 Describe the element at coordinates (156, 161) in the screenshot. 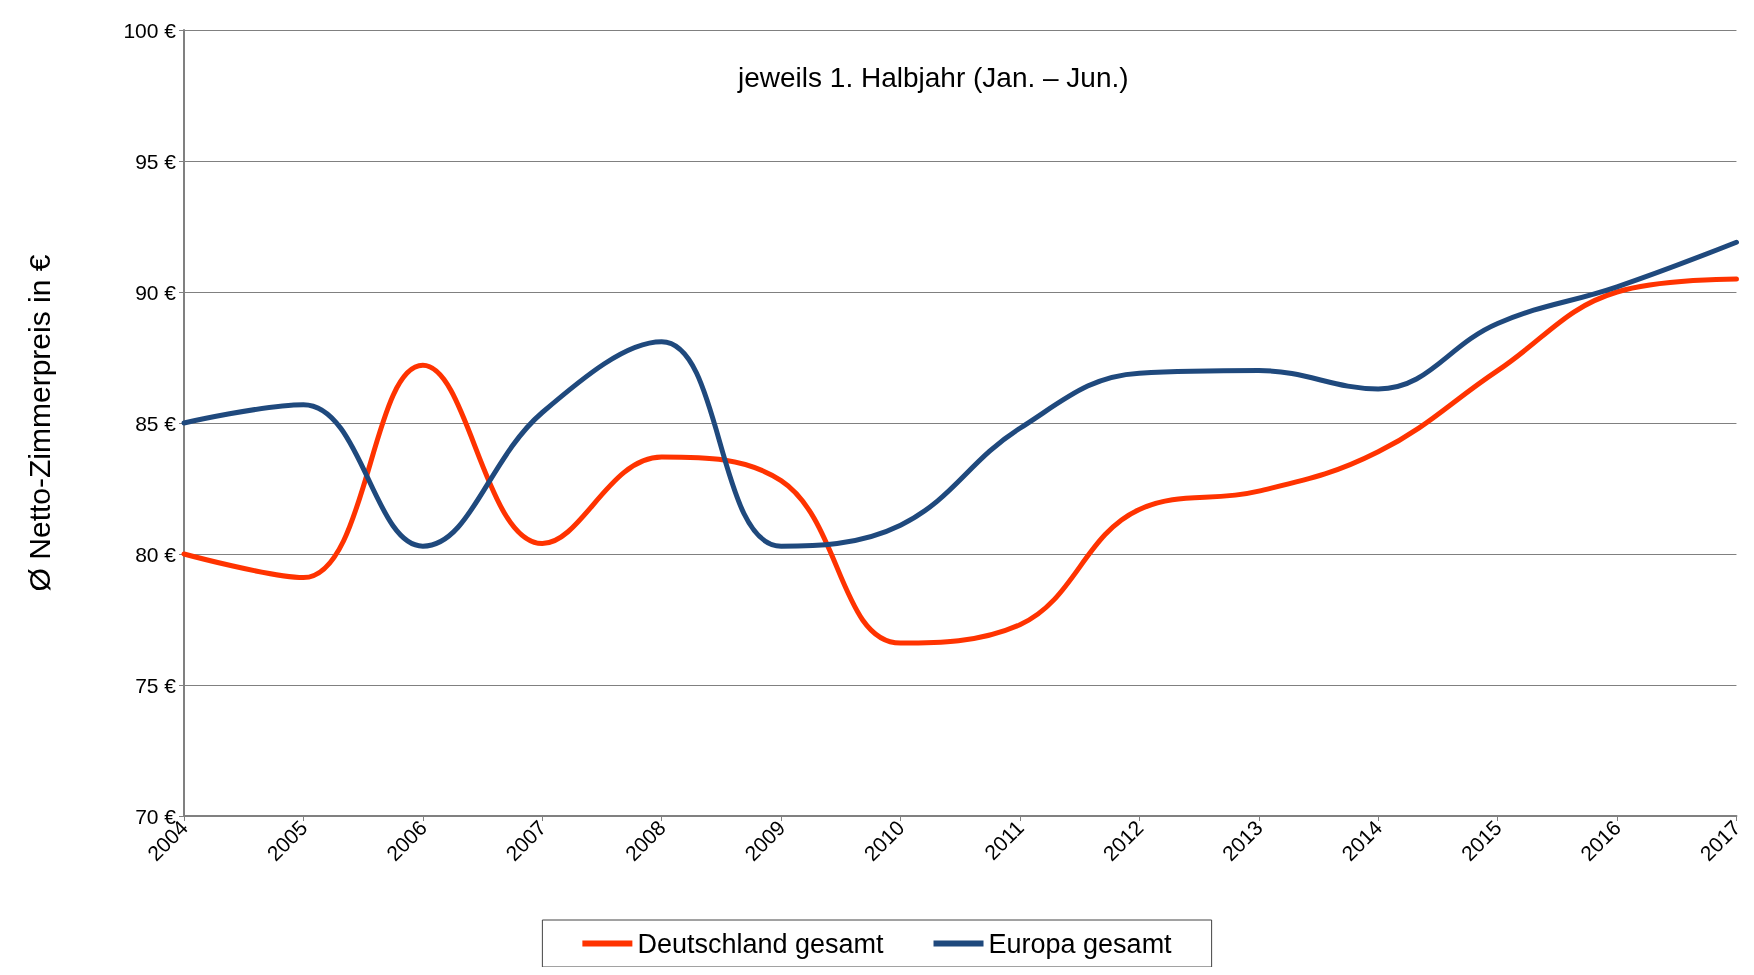

I see `y-tick-label: 95 €` at that location.